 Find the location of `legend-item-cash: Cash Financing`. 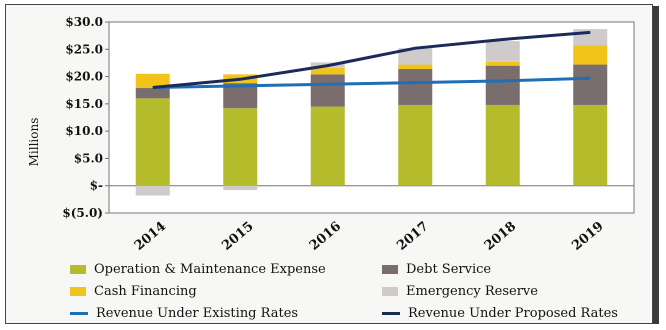

legend-item-cash: Cash Financing is located at coordinates (133, 291).